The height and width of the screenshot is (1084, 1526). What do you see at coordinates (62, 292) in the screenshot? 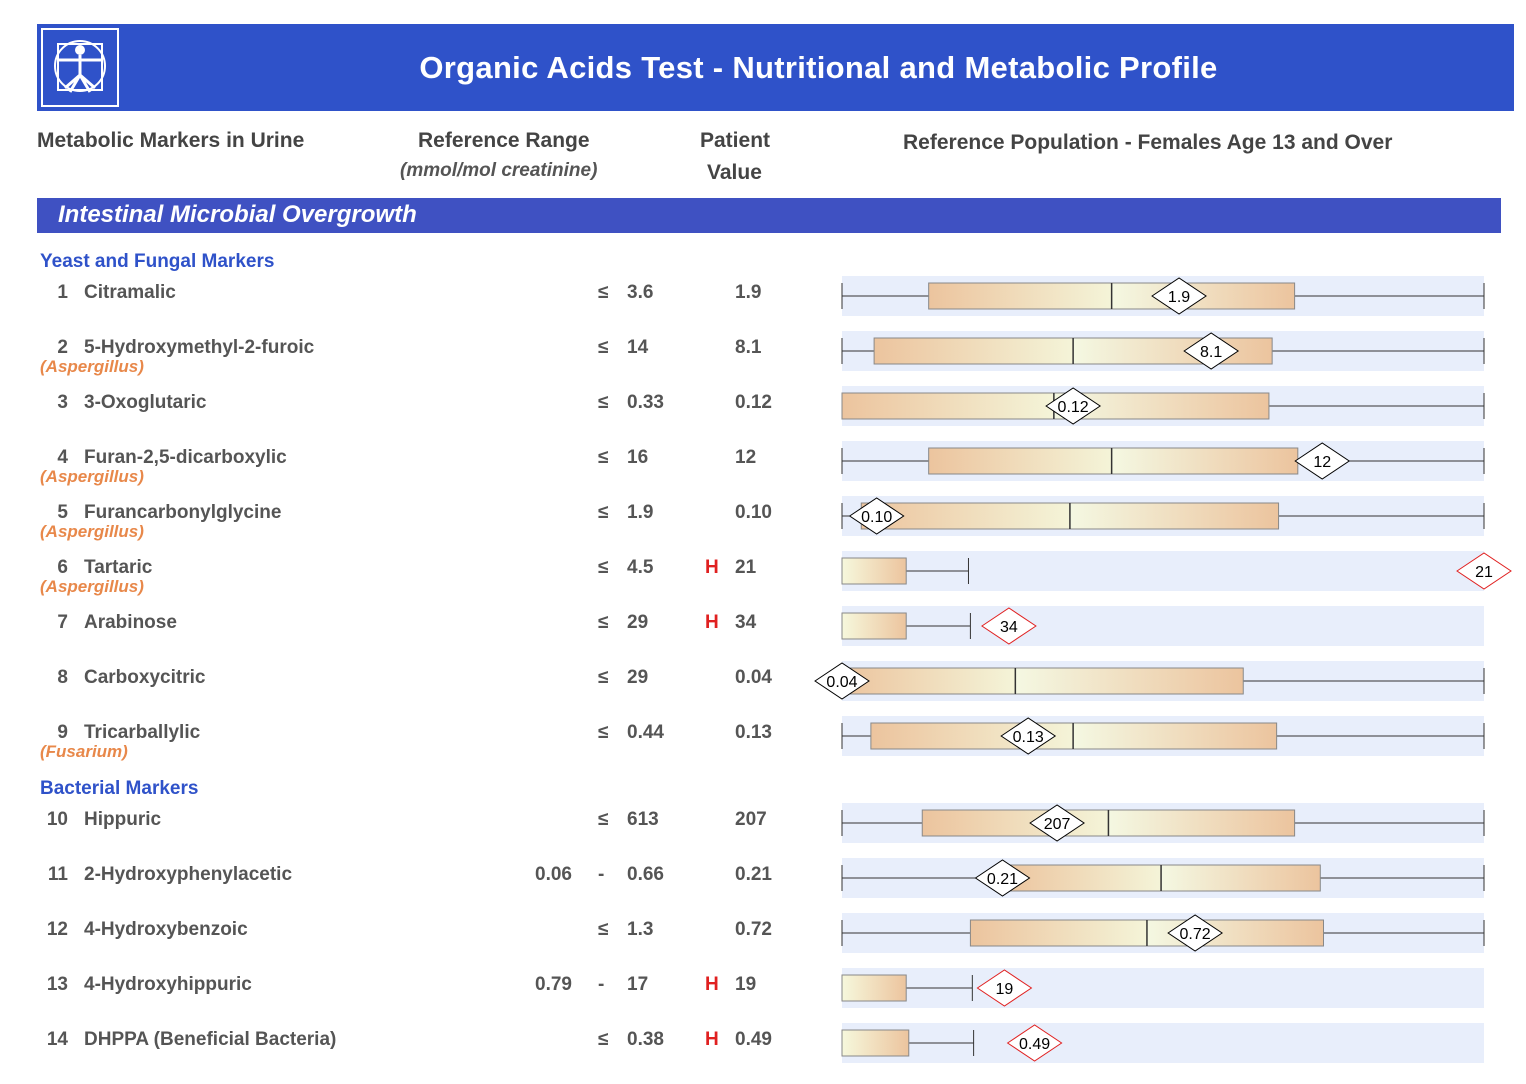
I see `marker-number: 1` at bounding box center [62, 292].